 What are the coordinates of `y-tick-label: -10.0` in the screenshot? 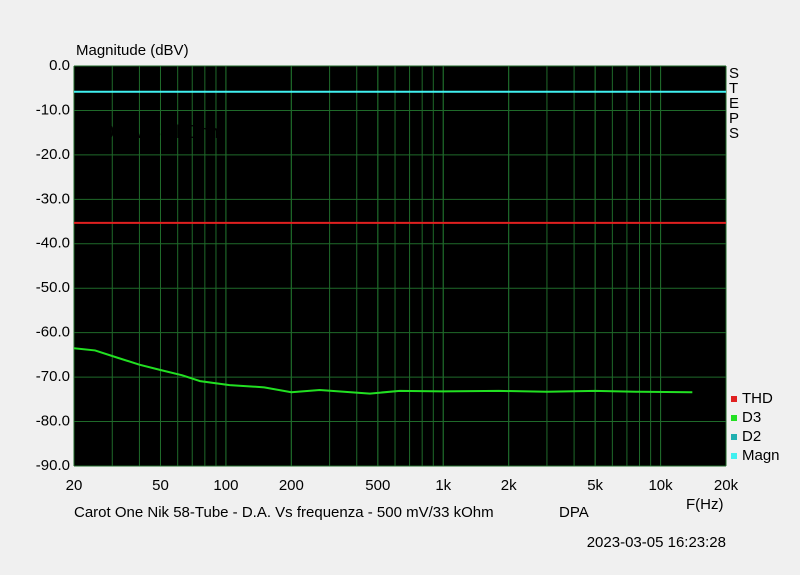 It's located at (53, 109).